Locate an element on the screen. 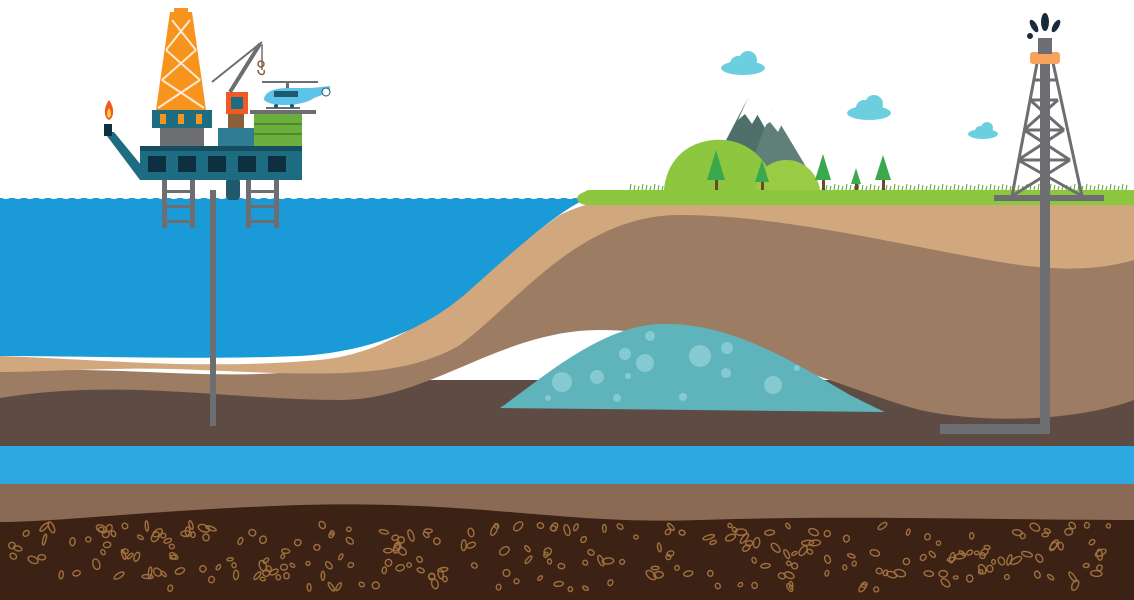  sea is located at coordinates (294, 278).